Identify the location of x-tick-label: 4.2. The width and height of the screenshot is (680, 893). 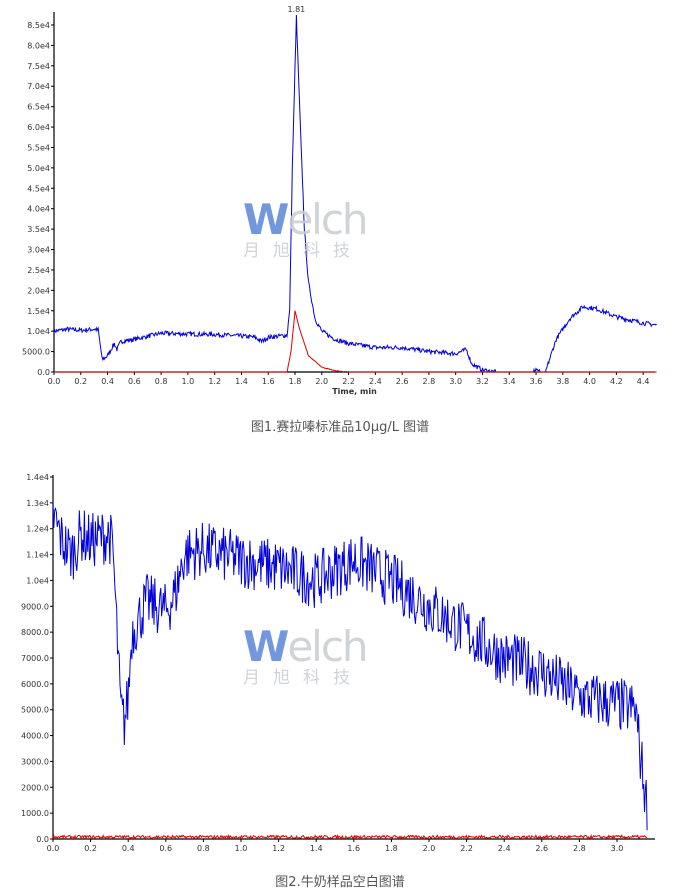
(616, 381).